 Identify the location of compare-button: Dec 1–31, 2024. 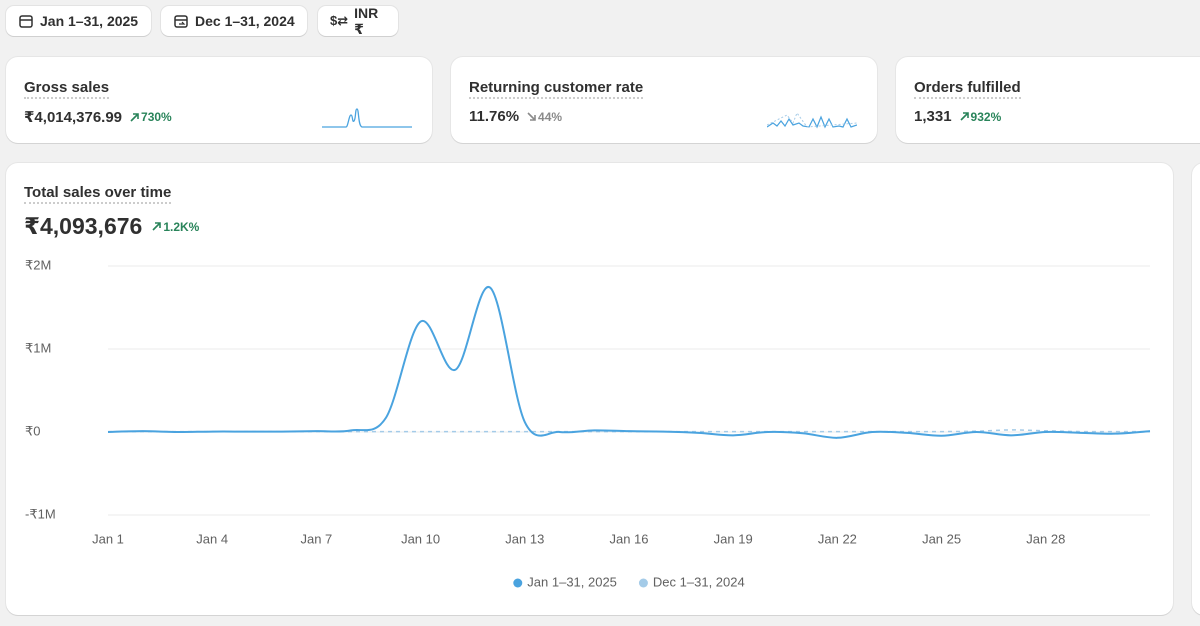
(234, 21).